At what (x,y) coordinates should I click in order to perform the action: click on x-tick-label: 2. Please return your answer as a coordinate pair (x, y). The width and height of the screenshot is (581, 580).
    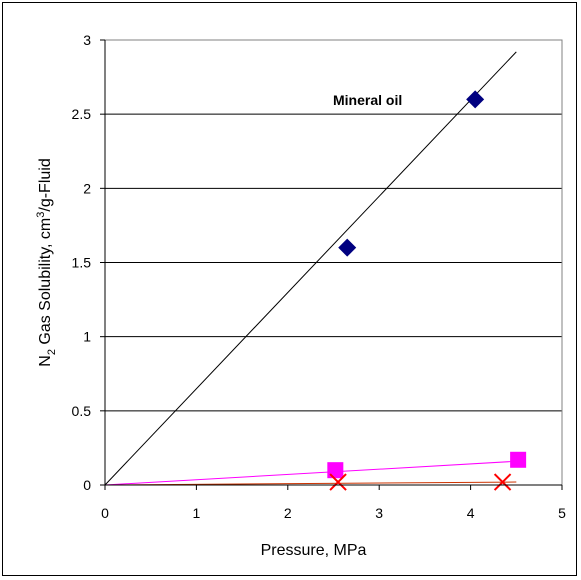
    Looking at the image, I should click on (288, 513).